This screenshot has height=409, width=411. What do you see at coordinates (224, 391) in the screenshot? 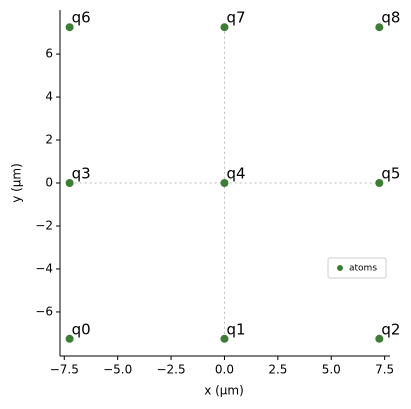
I see `x-axis-label: x (µm)` at bounding box center [224, 391].